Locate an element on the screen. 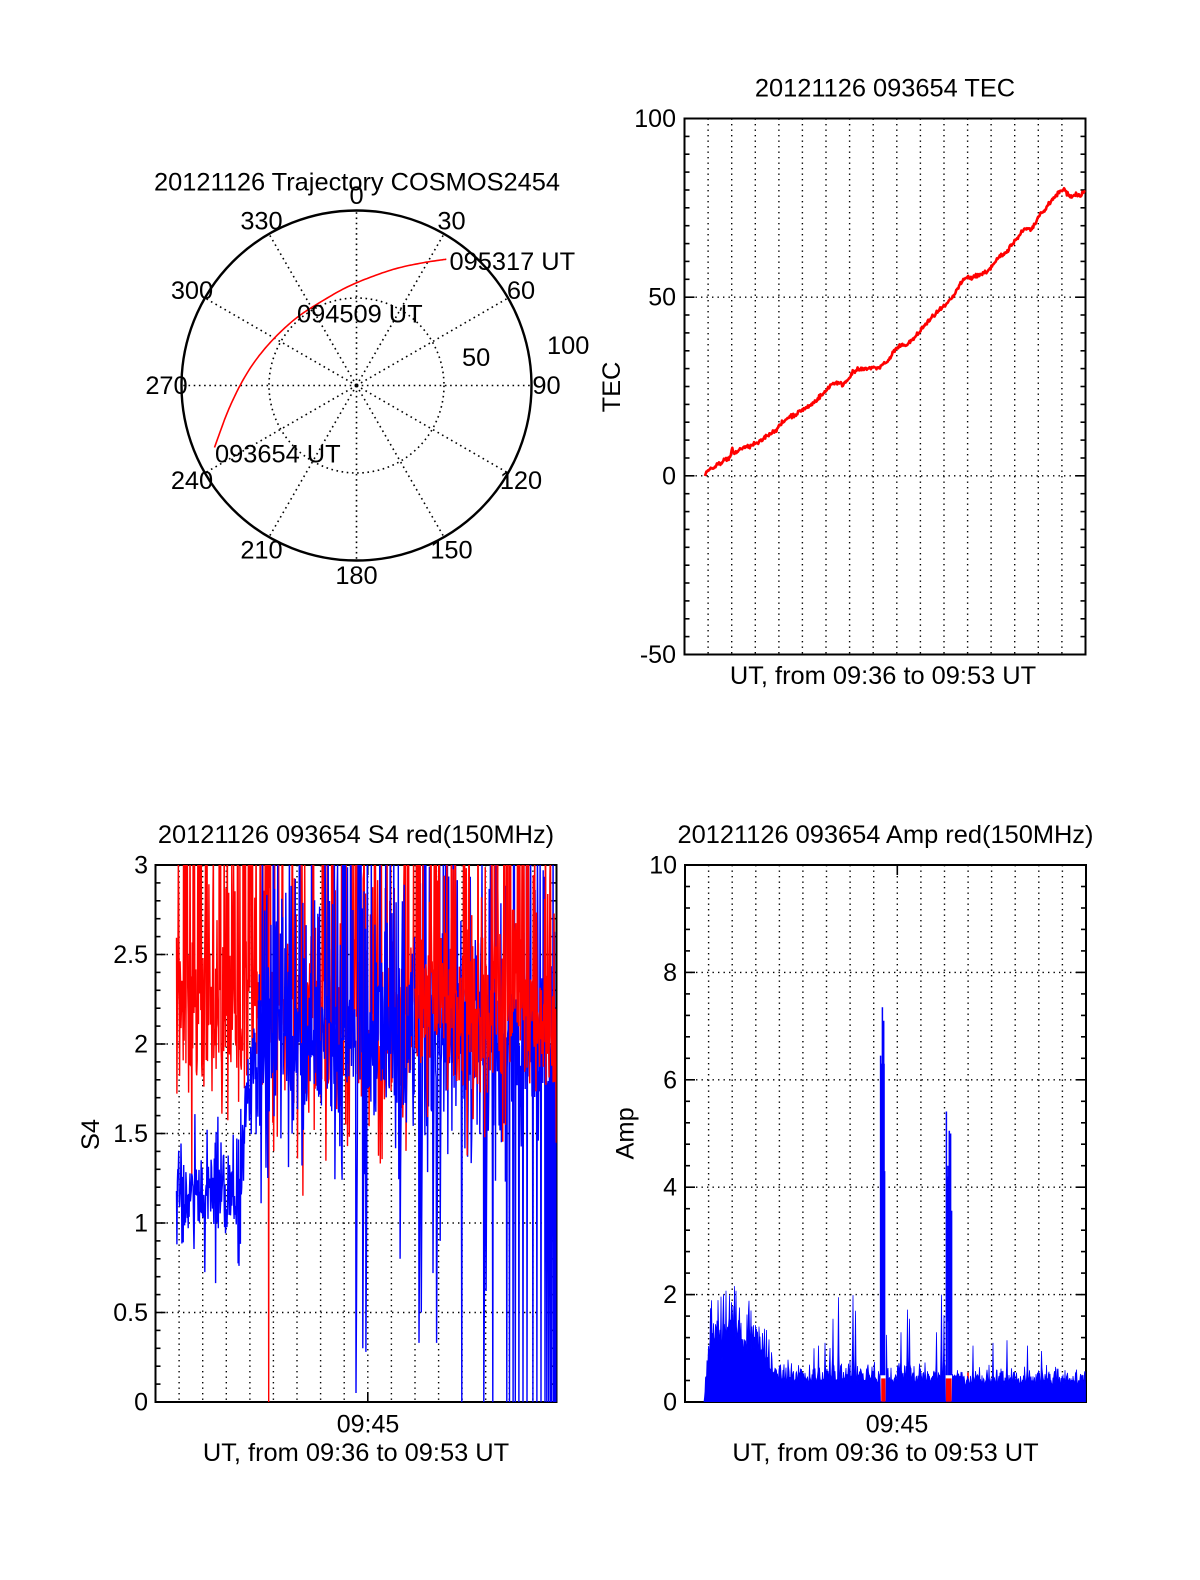  svg-text: 330 is located at coordinates (261, 222).